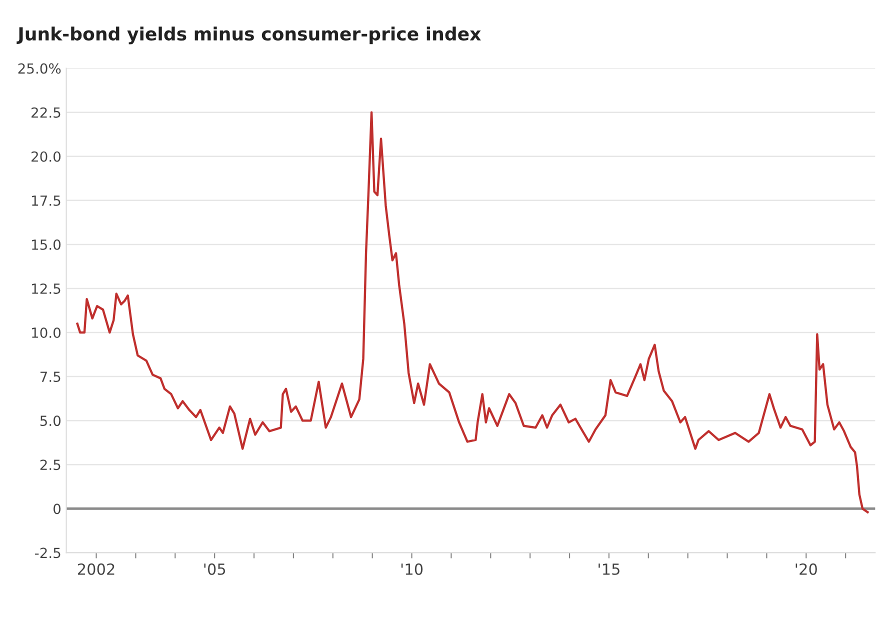 The height and width of the screenshot is (621, 884). Describe the element at coordinates (46, 201) in the screenshot. I see `y-tick-label: 17.5` at that location.